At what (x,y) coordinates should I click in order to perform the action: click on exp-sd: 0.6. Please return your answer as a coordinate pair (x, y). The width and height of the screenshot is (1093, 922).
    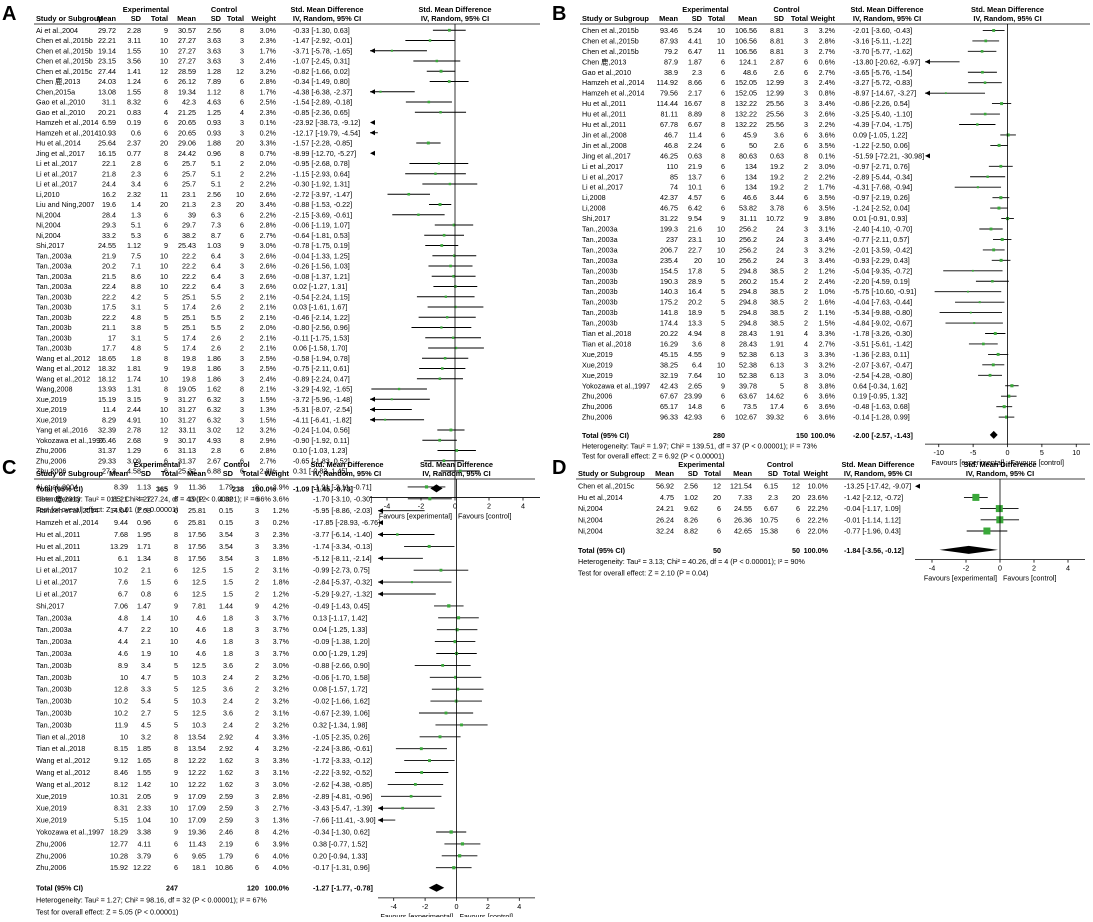
    Looking at the image, I should click on (136, 132).